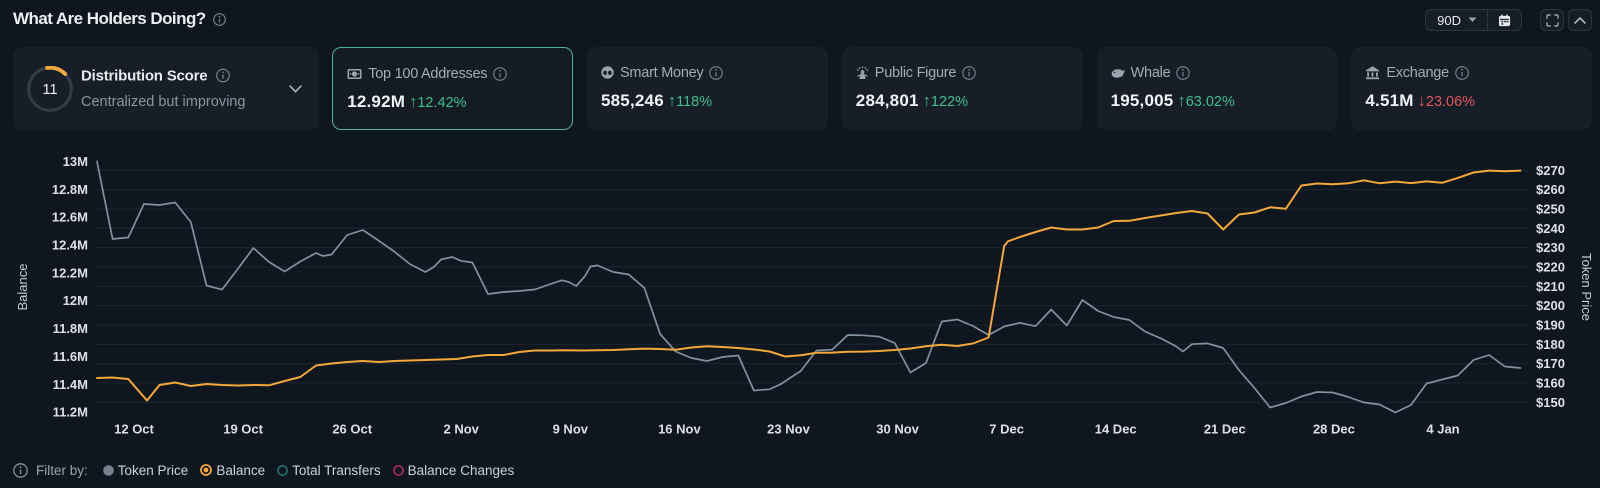  Describe the element at coordinates (1225, 429) in the screenshot. I see `svg-text: 21 Dec` at that location.